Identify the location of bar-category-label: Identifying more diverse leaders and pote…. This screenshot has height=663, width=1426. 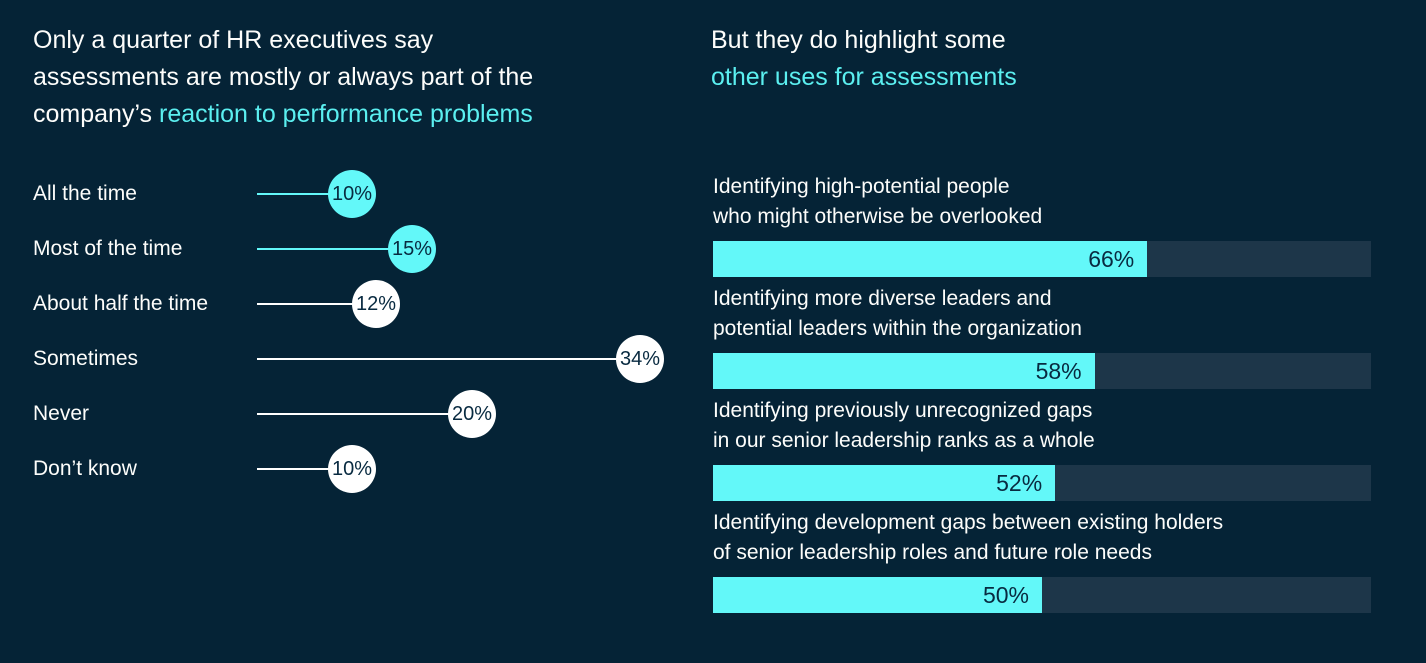
(1042, 314).